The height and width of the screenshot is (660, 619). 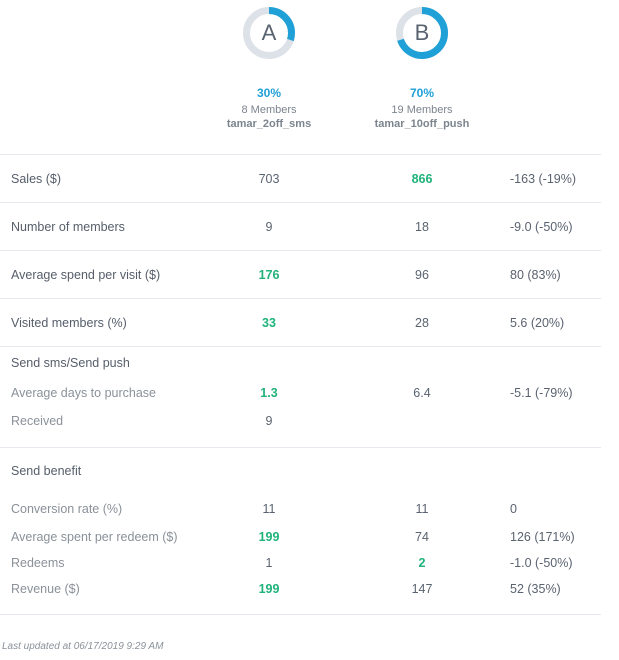 What do you see at coordinates (300, 322) in the screenshot?
I see `metric-row-visited-members: Visited members (%) 33 28 5.6 (20%)` at bounding box center [300, 322].